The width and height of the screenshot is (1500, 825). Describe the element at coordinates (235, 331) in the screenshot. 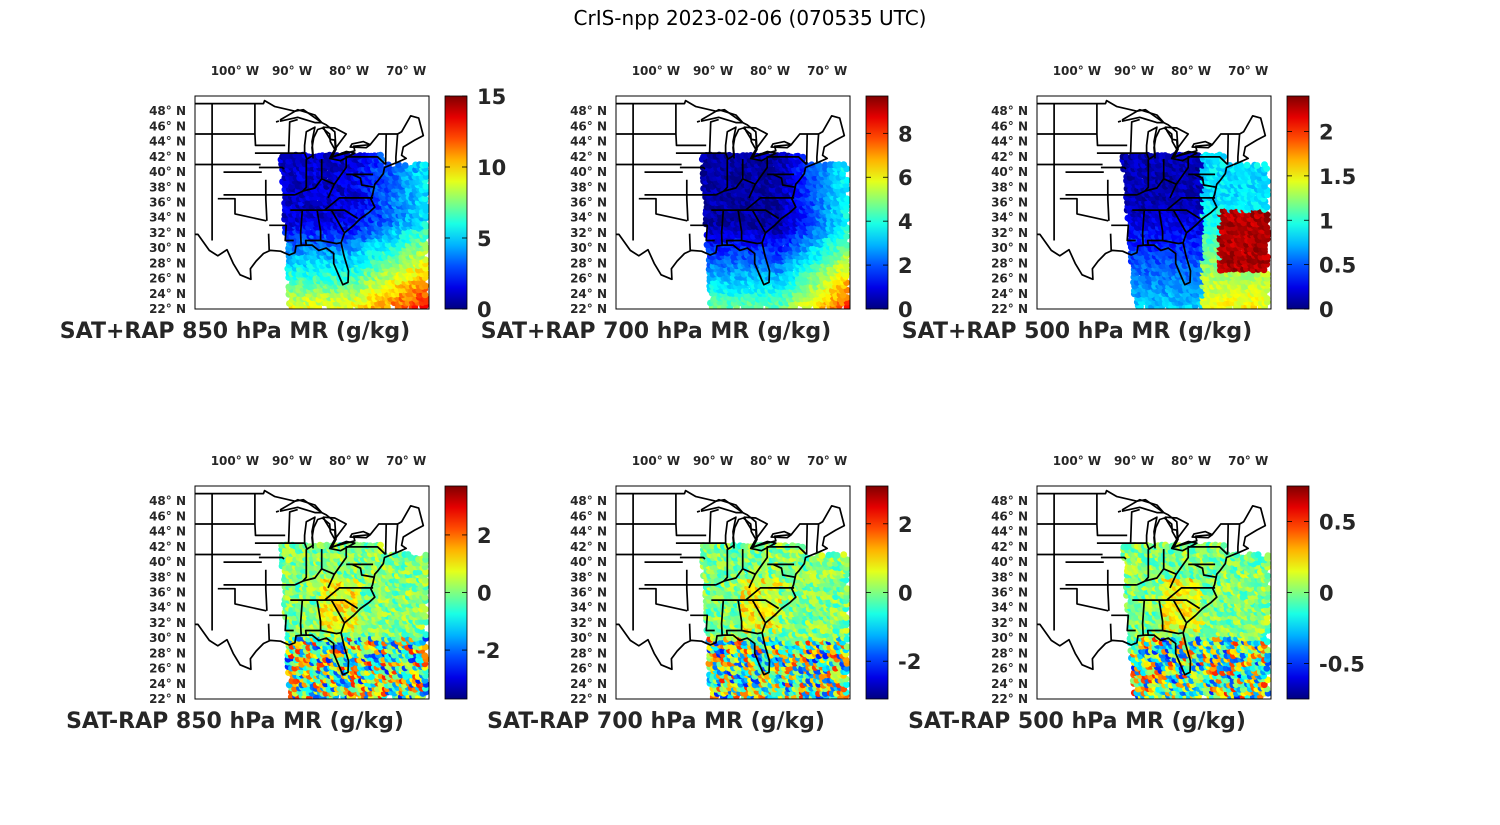

I see `panel-label: SAT+RAP 850 hPa MR (g/kg)` at that location.